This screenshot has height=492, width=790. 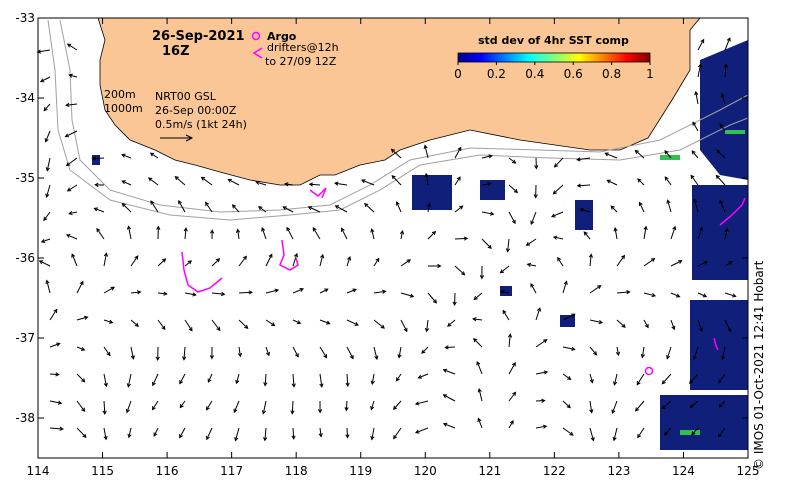 I want to click on colorbar-tick-label: 1, so click(x=650, y=74).